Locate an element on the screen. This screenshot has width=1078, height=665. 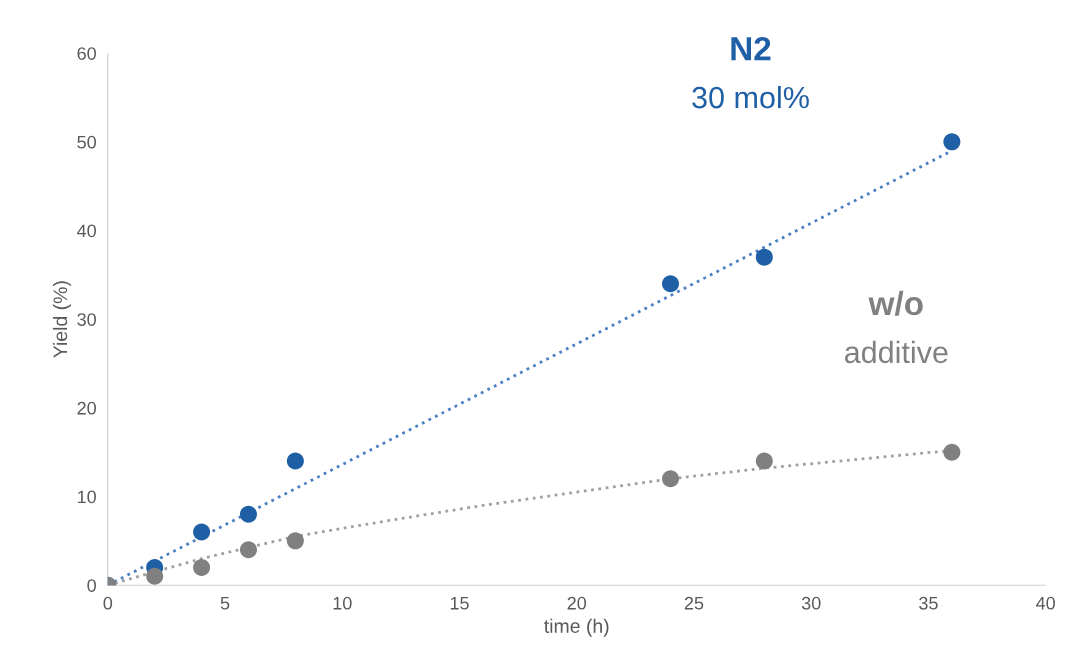
x-axis-title: time (h) is located at coordinates (576, 627).